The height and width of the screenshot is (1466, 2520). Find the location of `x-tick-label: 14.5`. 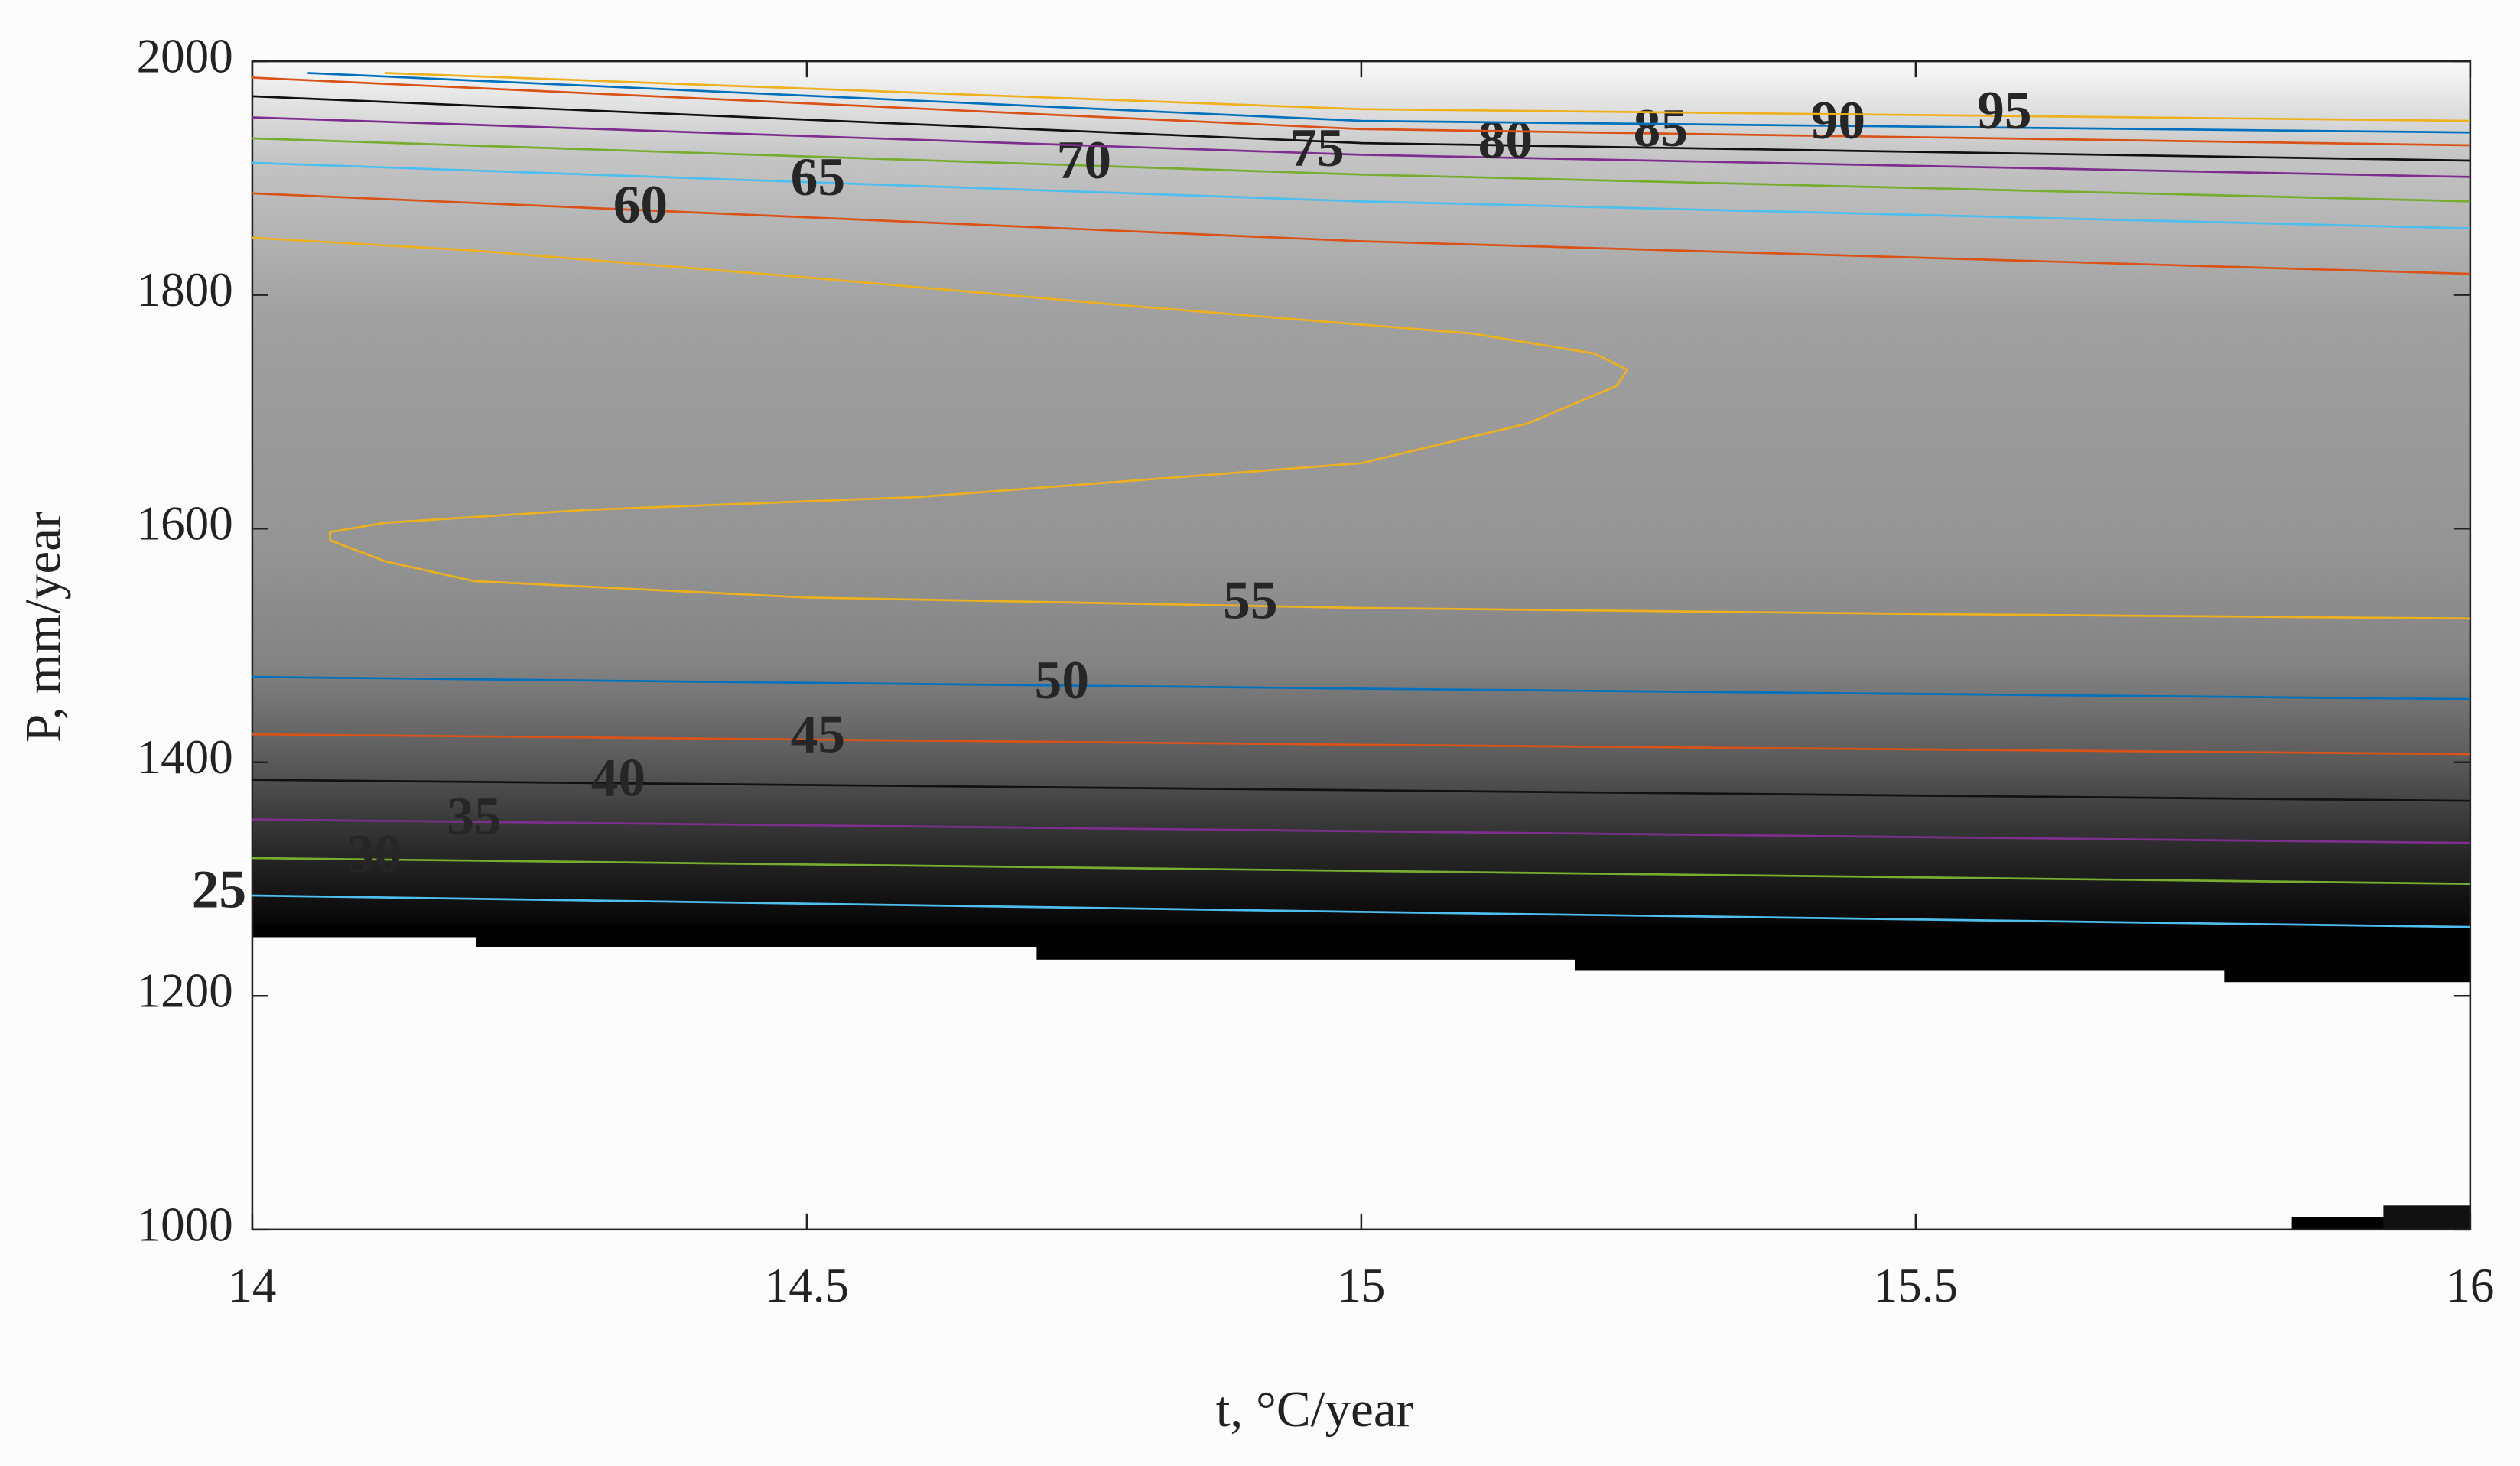

x-tick-label: 14.5 is located at coordinates (807, 1285).